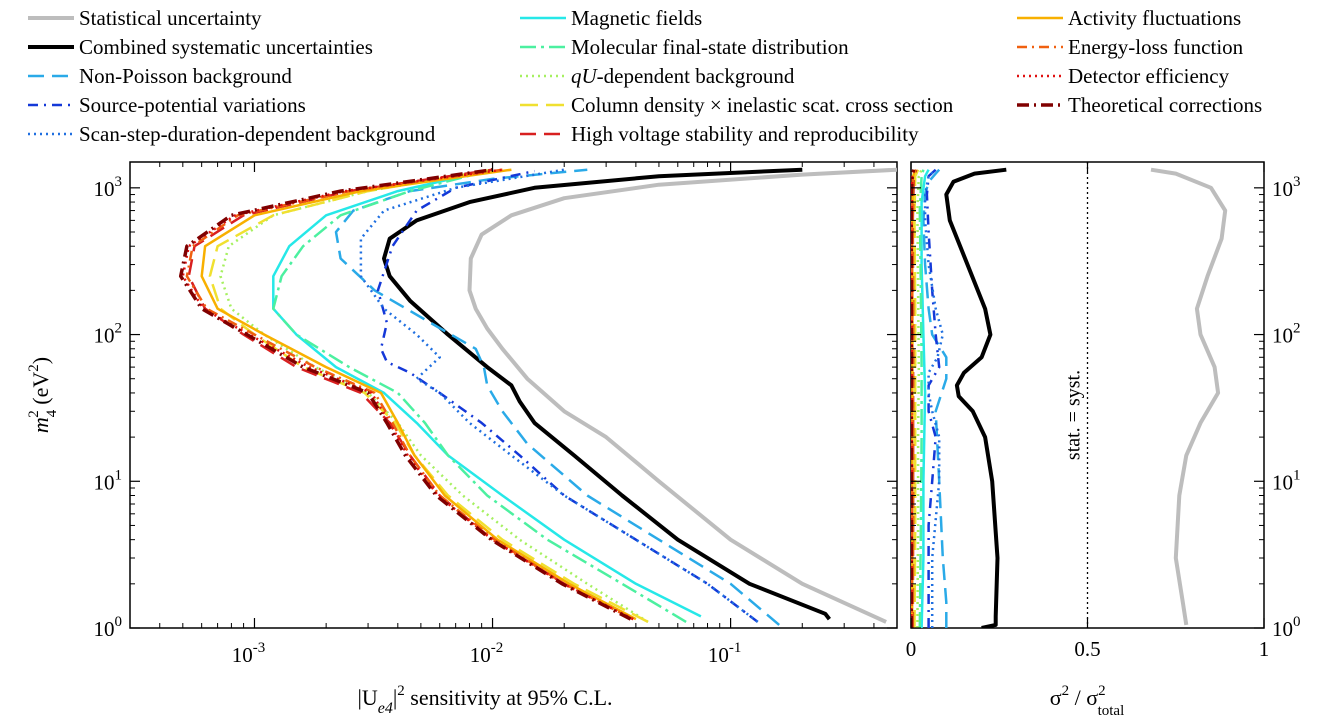  What do you see at coordinates (921, 398) in the screenshot?
I see `right-curve-fsd` at bounding box center [921, 398].